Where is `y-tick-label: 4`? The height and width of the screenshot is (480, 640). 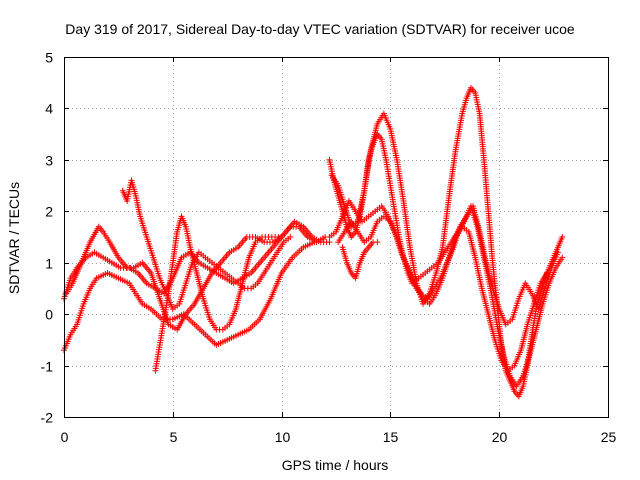
y-tick-label: 4 is located at coordinates (49, 109).